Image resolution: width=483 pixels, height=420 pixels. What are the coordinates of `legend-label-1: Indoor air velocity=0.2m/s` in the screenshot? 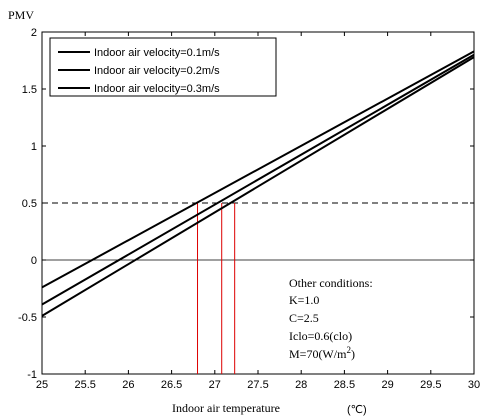 It's located at (157, 71).